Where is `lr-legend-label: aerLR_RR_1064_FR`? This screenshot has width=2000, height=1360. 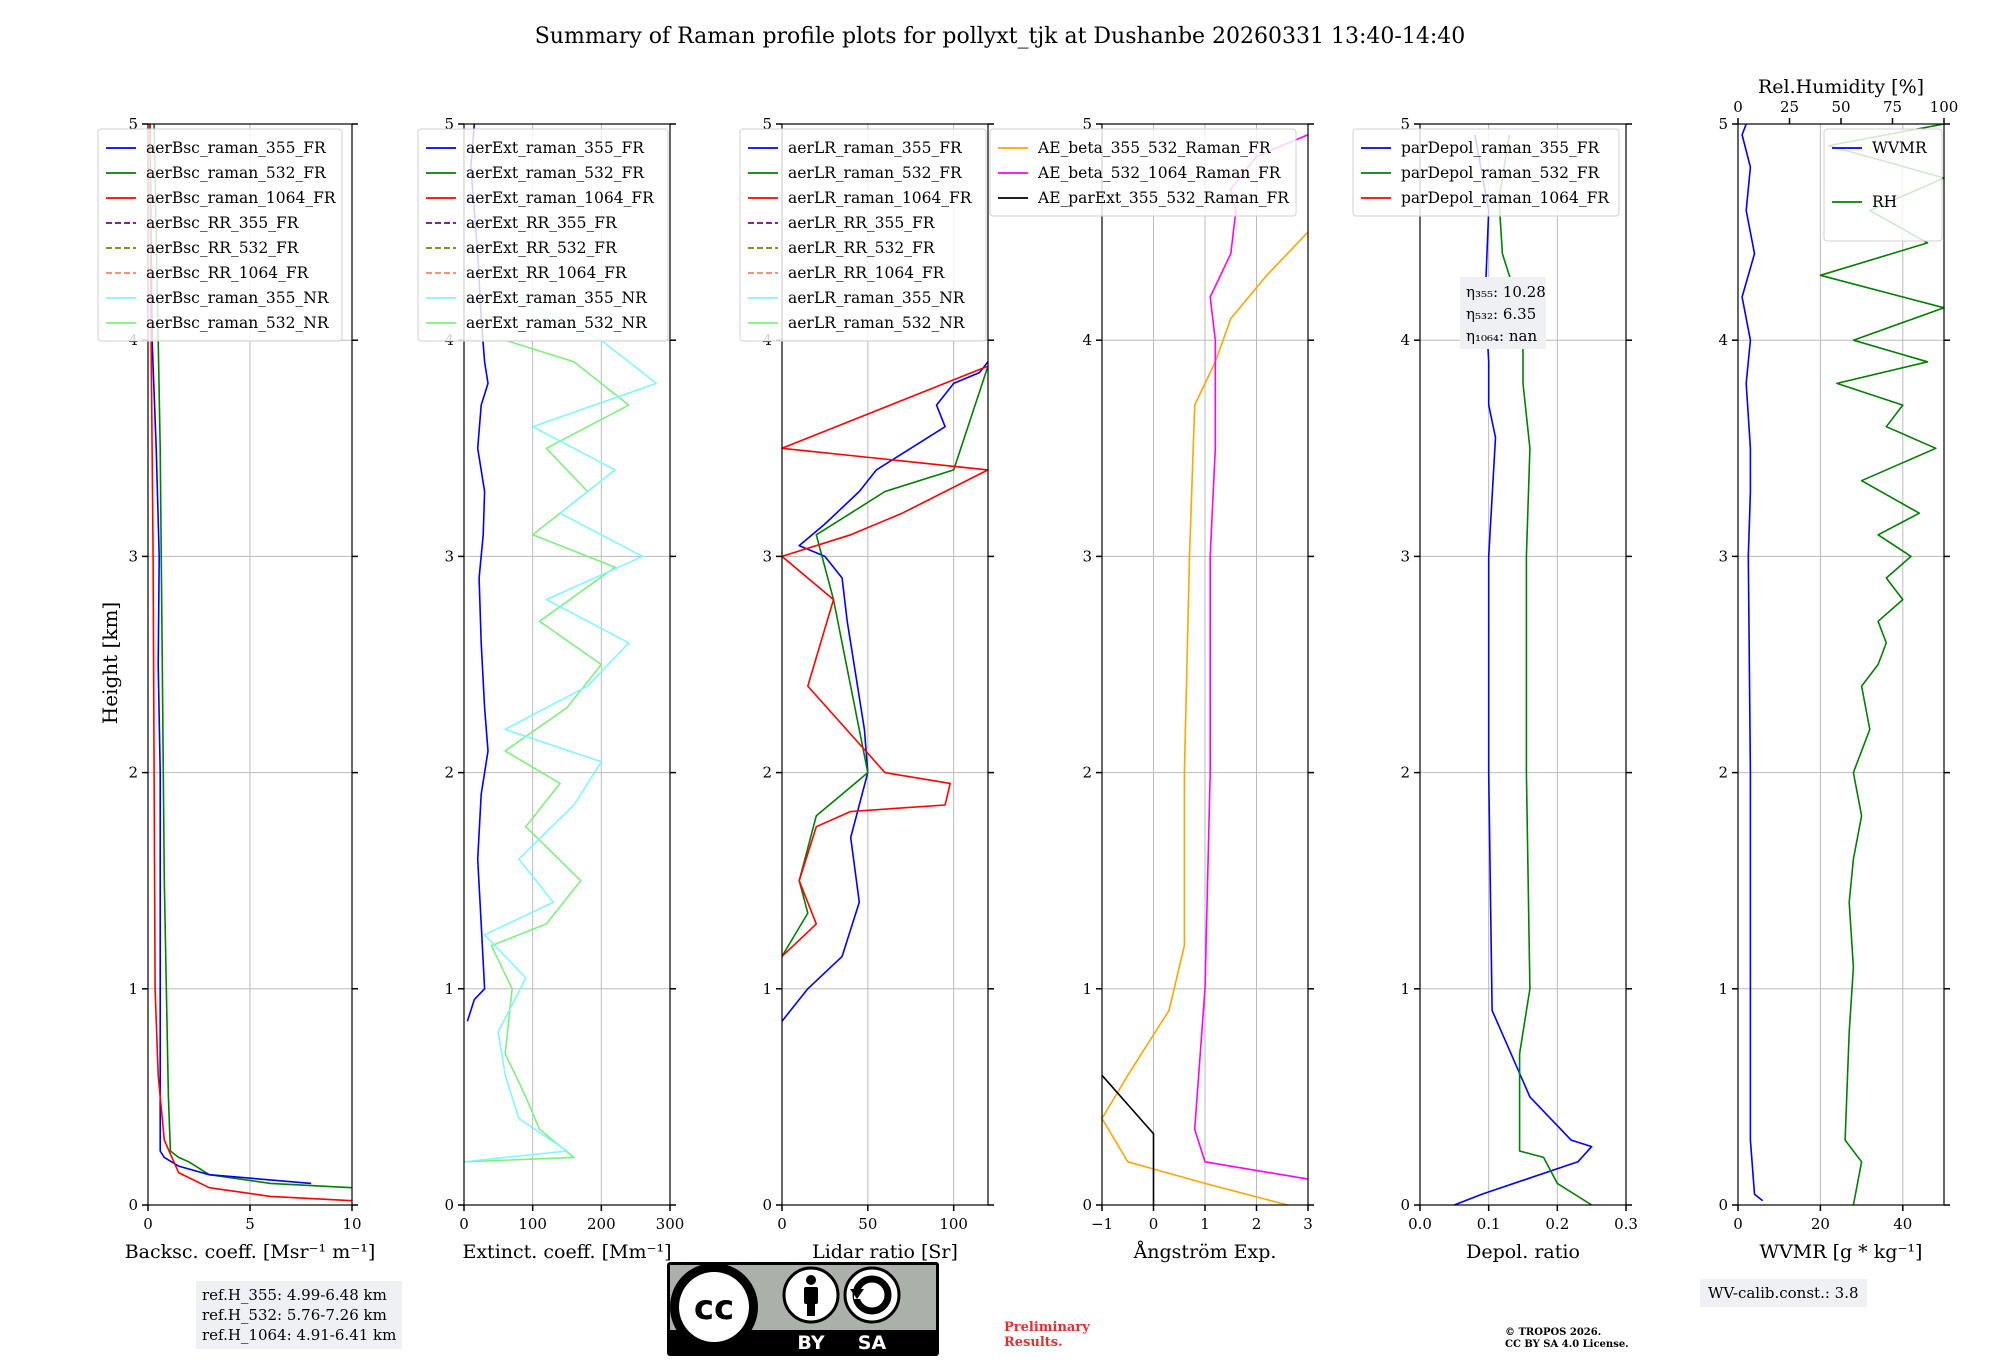
lr-legend-label: aerLR_RR_1064_FR is located at coordinates (867, 273).